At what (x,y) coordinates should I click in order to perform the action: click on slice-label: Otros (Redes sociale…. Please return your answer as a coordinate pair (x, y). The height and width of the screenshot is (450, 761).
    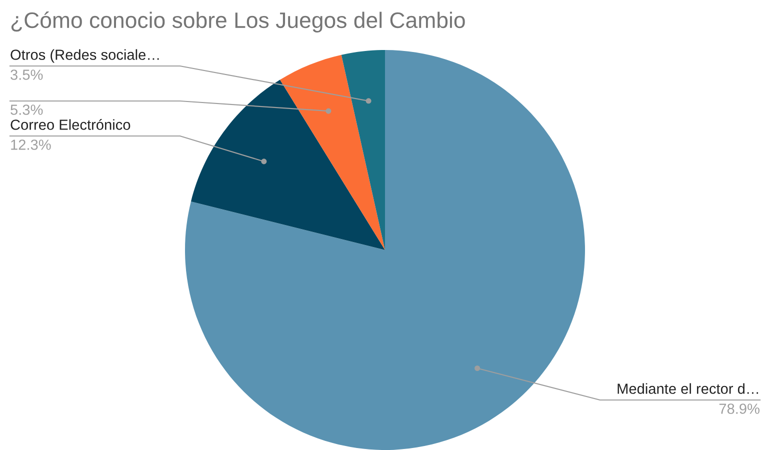
    Looking at the image, I should click on (84, 56).